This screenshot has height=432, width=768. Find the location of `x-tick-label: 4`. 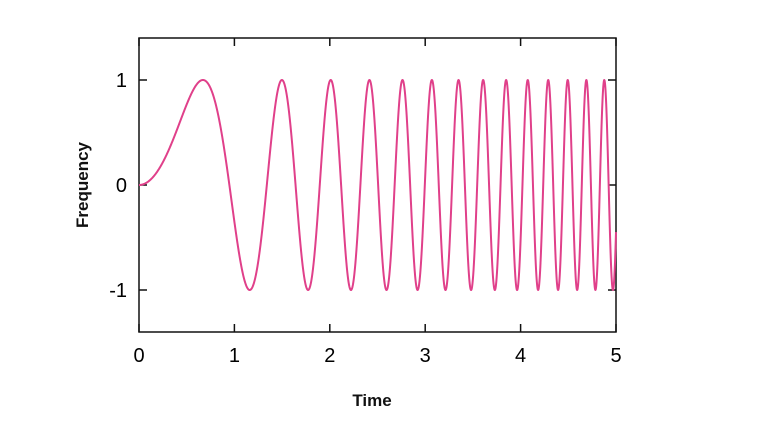

x-tick-label: 4 is located at coordinates (520, 356).